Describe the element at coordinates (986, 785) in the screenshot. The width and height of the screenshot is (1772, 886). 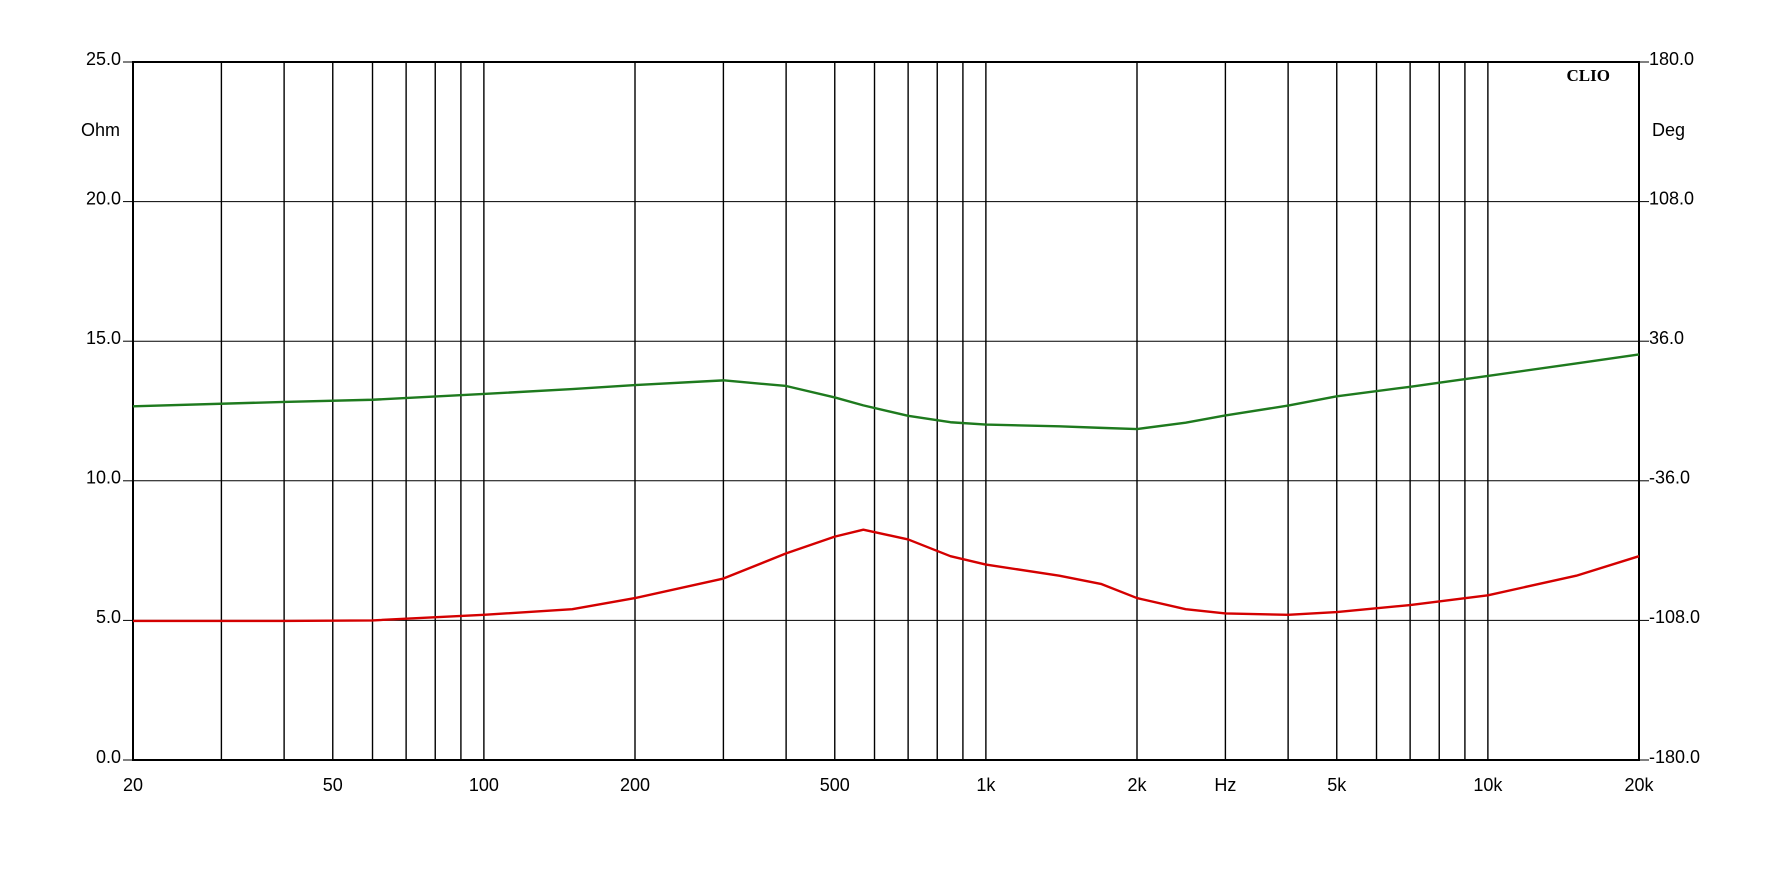
I see `x-tick-label: 1k` at that location.